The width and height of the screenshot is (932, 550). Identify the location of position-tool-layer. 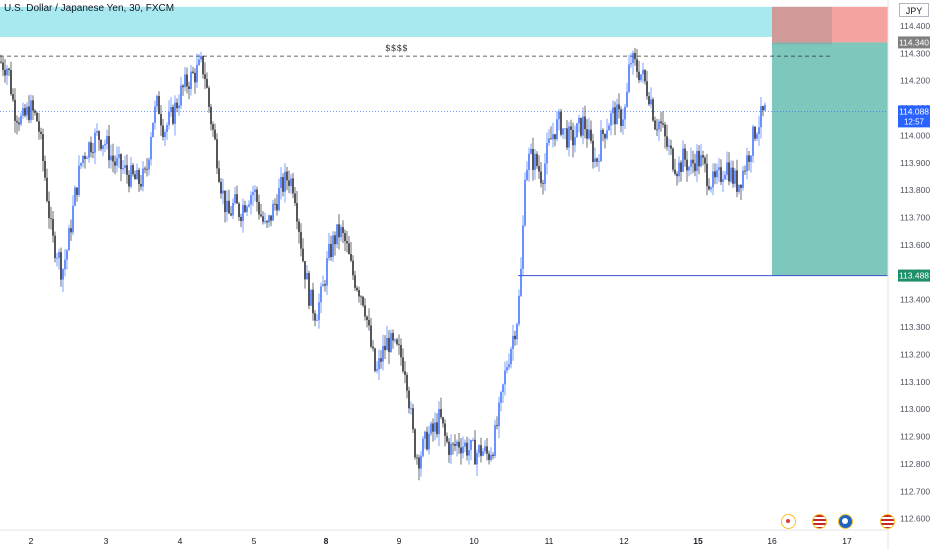
(830, 141).